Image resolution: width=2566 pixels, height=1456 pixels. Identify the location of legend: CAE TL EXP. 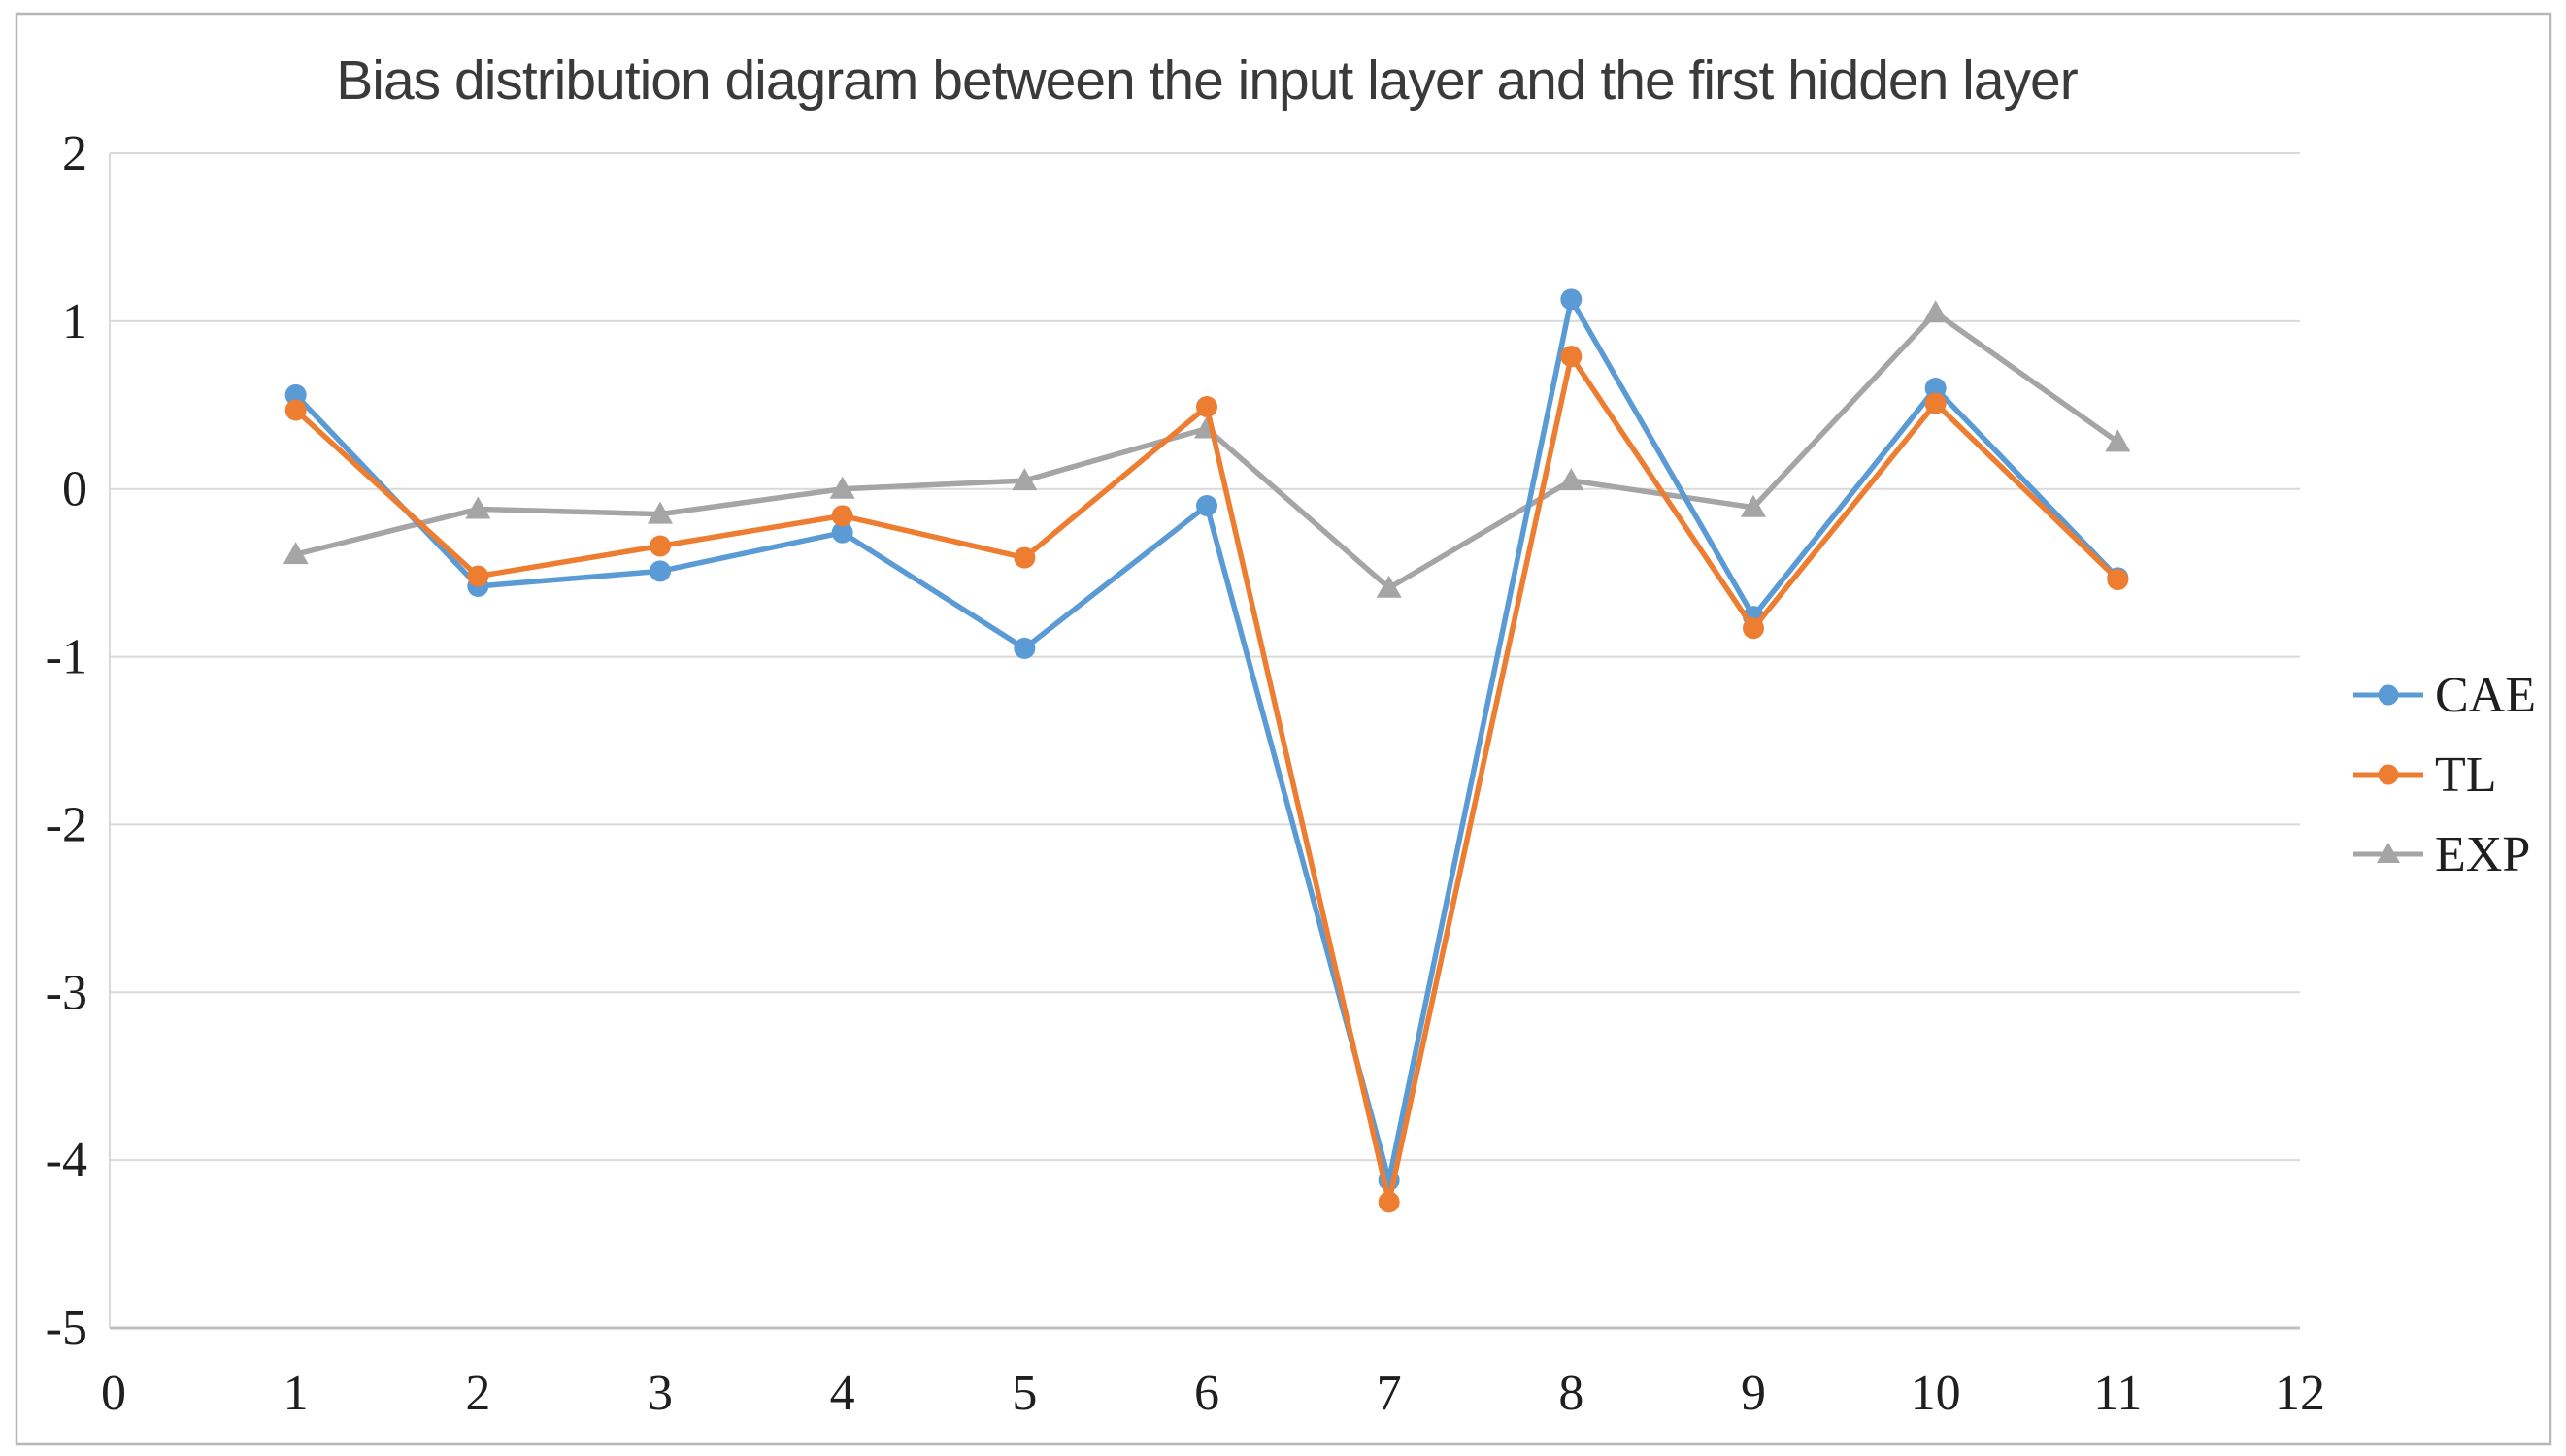
(2444, 775).